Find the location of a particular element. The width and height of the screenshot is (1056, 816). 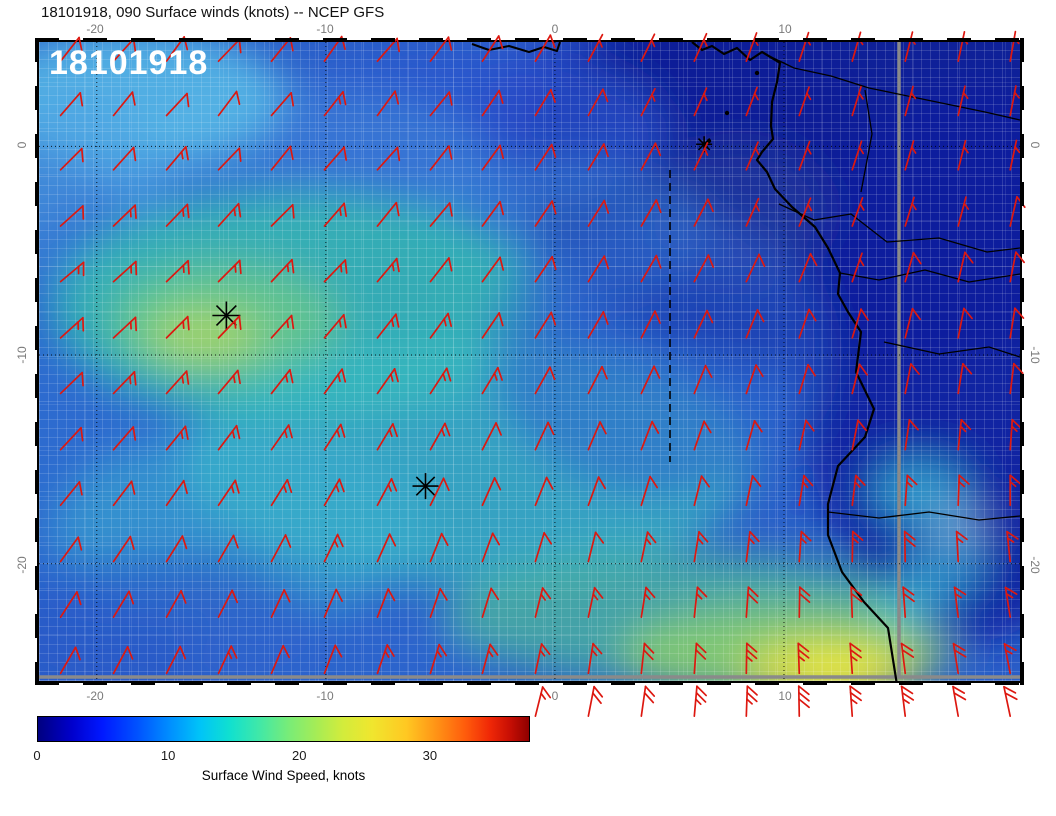

zebra-frame-left is located at coordinates (37, 361).